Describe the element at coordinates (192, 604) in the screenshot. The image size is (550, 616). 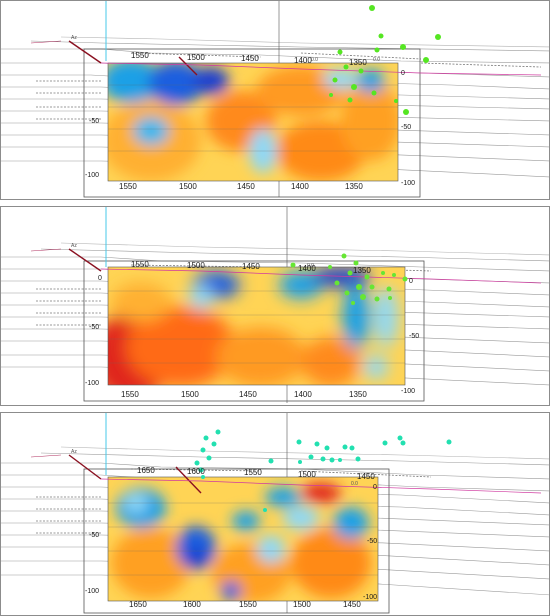
I see `bottom-scale-label: 1600` at that location.